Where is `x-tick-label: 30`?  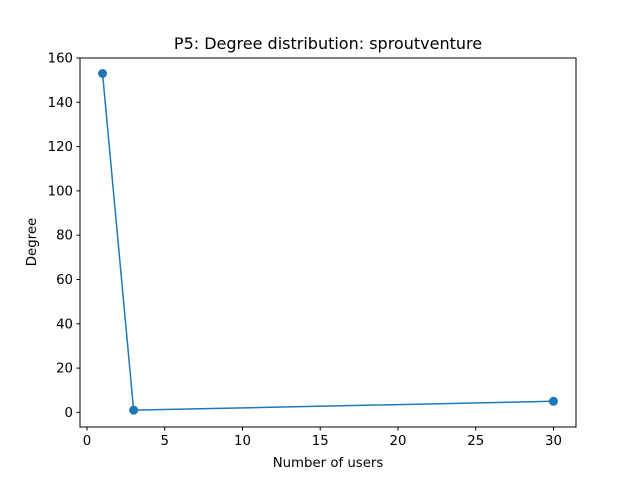
x-tick-label: 30 is located at coordinates (553, 441).